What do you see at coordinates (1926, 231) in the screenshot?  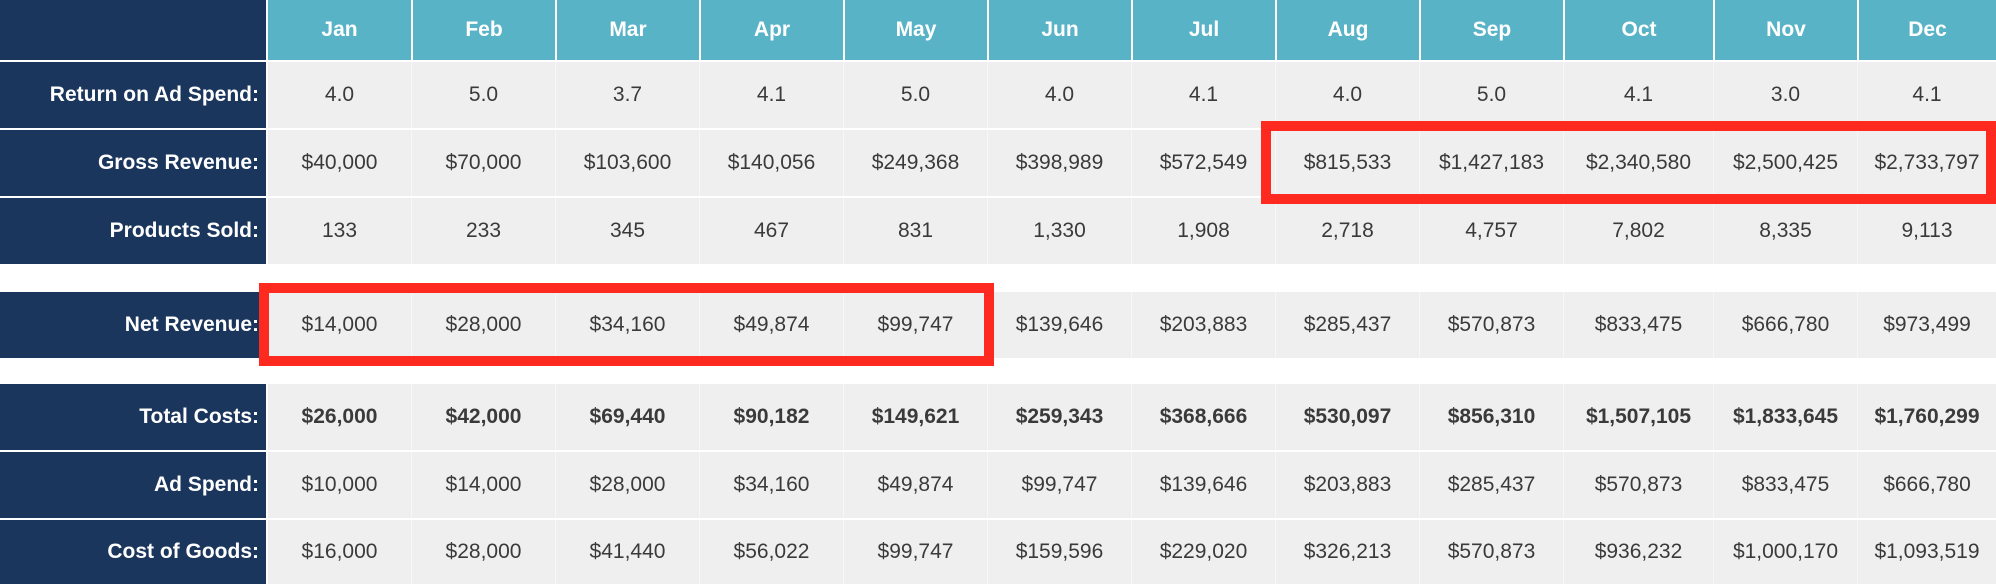 I see `table-cell: 9,113` at bounding box center [1926, 231].